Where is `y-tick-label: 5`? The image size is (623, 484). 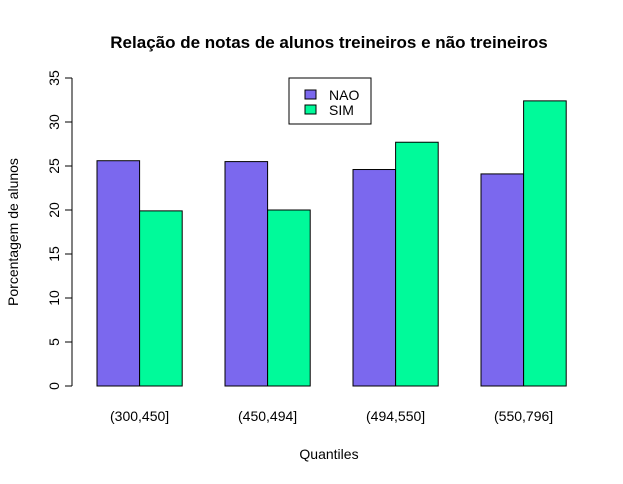 y-tick-label: 5 is located at coordinates (54, 342).